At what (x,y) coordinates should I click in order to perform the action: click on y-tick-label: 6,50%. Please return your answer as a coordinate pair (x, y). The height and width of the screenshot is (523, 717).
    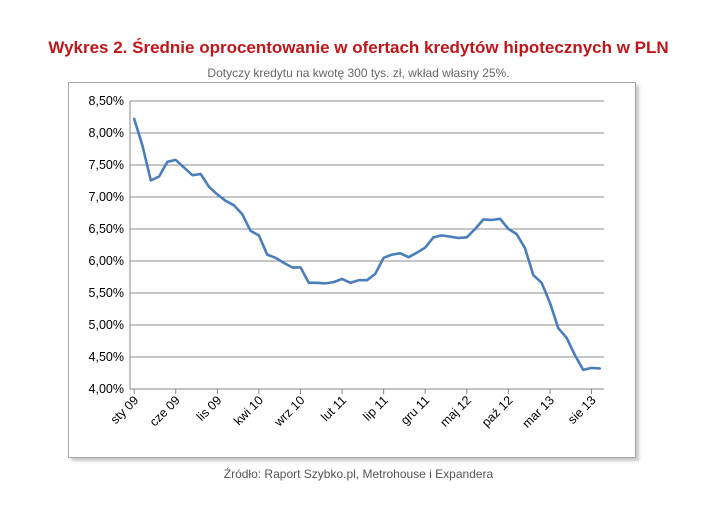
    Looking at the image, I should click on (106, 229).